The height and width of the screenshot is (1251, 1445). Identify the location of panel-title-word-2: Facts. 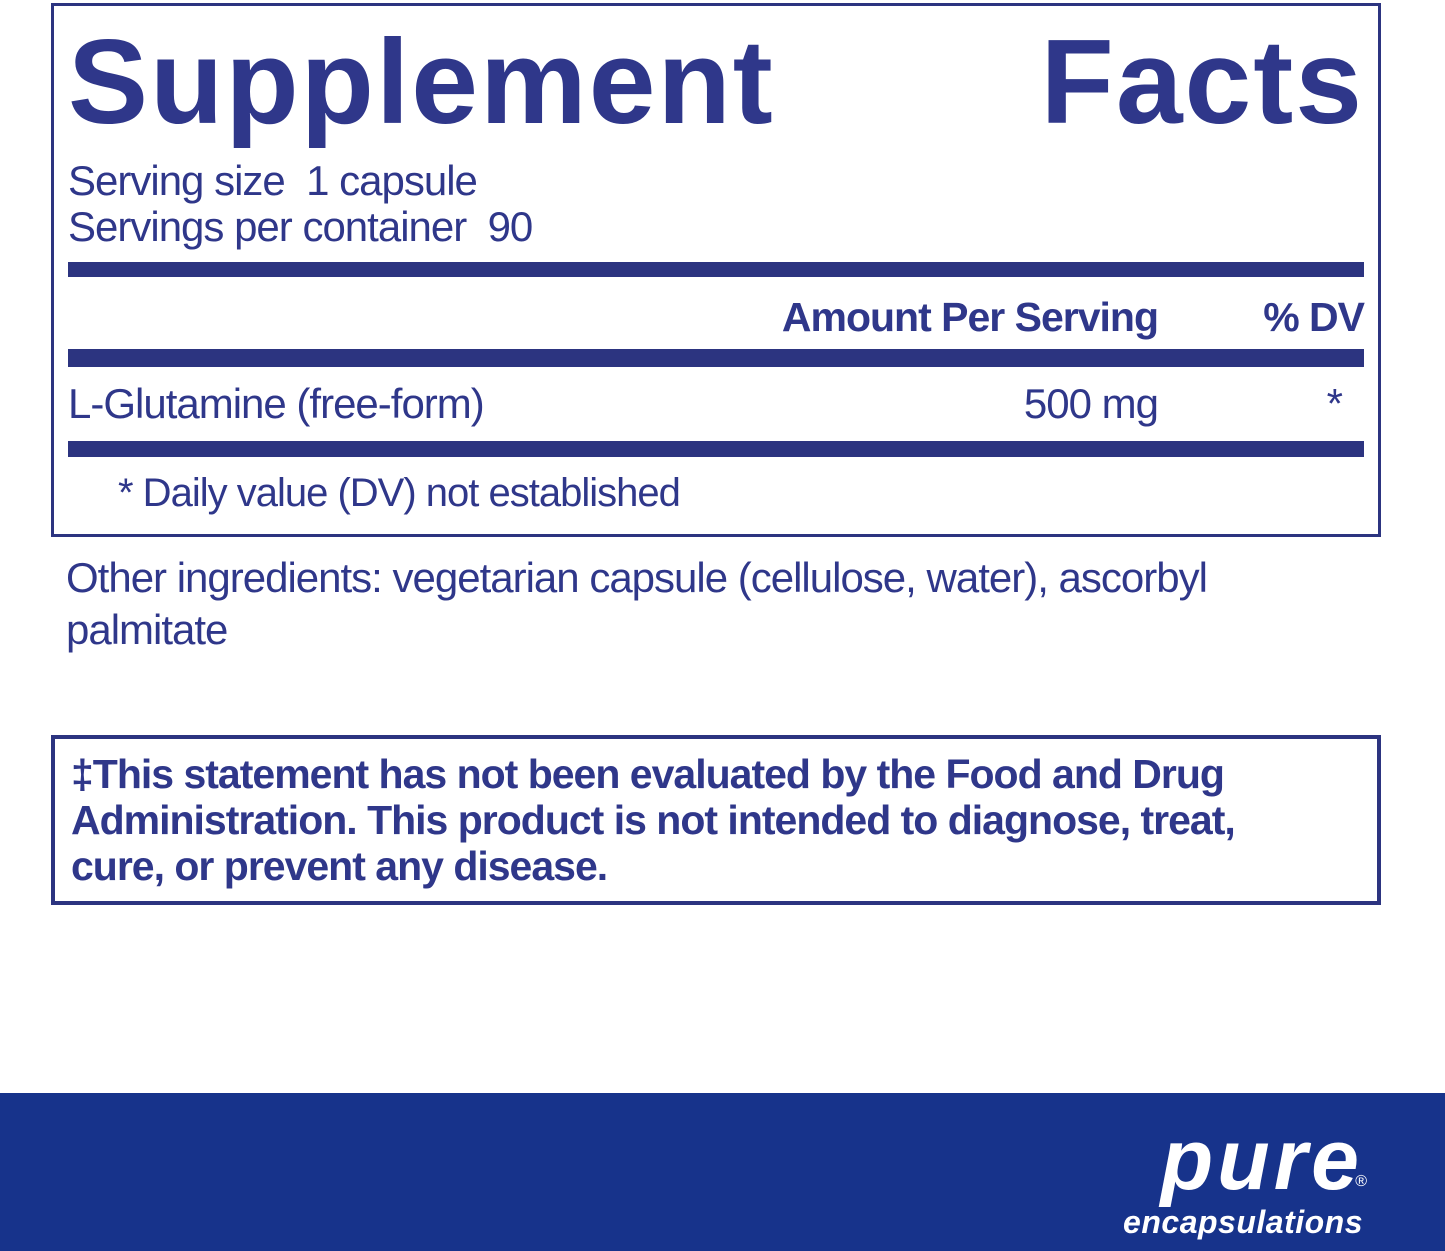
(1202, 82).